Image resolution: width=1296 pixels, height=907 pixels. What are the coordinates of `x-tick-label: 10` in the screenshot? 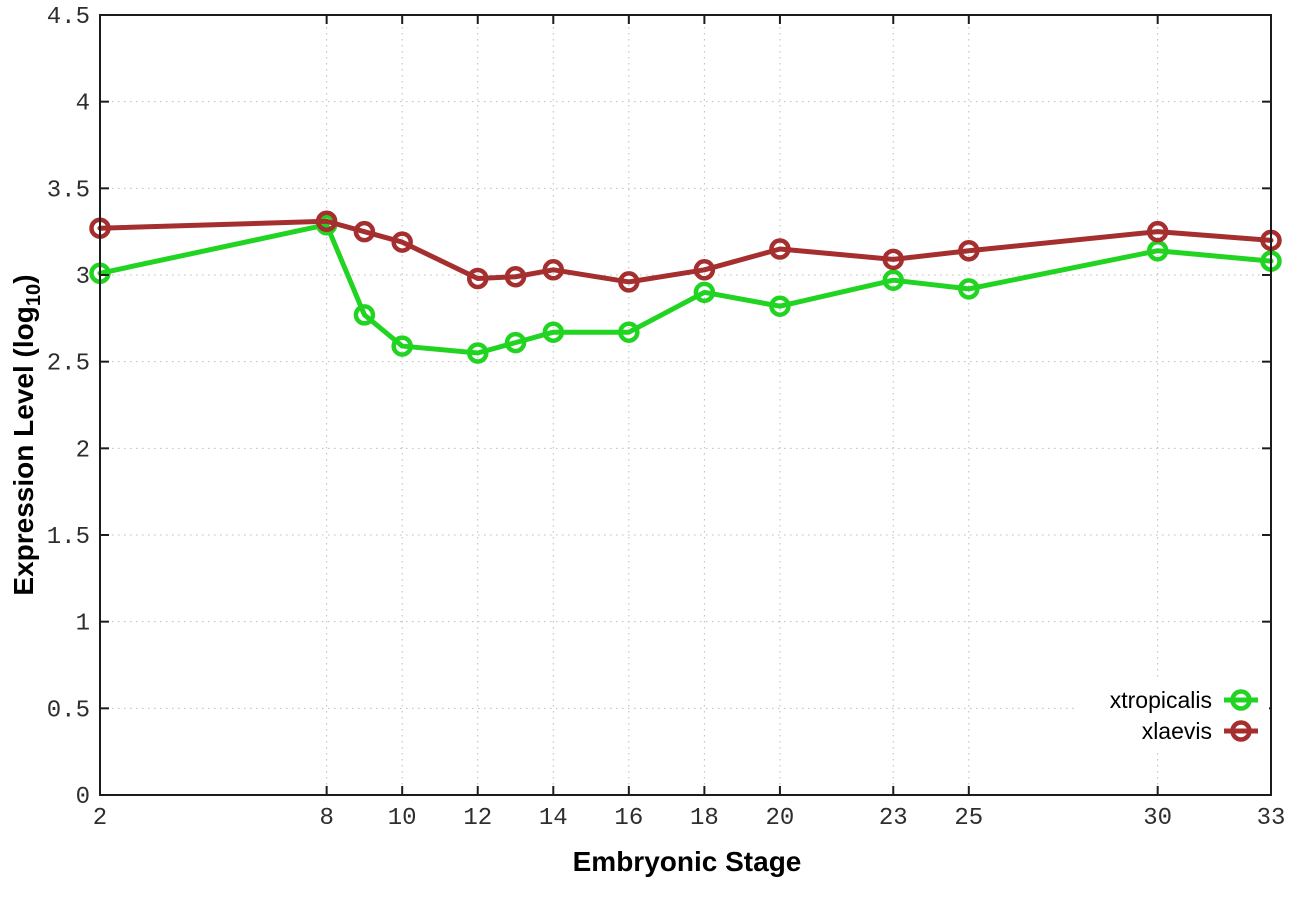 It's located at (402, 818).